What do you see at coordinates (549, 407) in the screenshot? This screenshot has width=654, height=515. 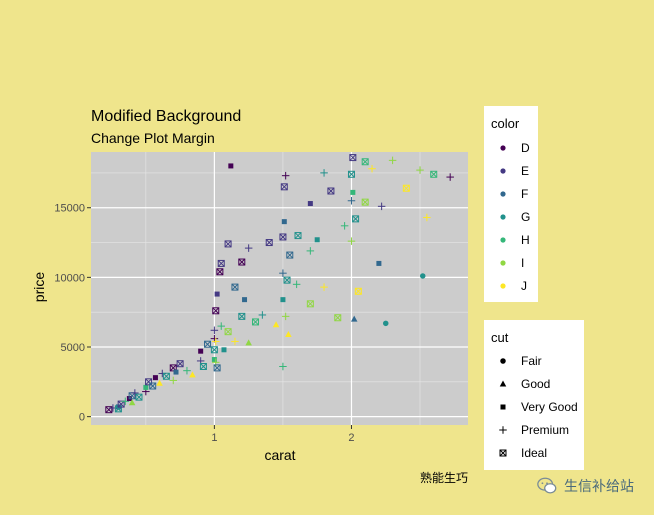 I see `legend-cut-label: Very Good` at bounding box center [549, 407].